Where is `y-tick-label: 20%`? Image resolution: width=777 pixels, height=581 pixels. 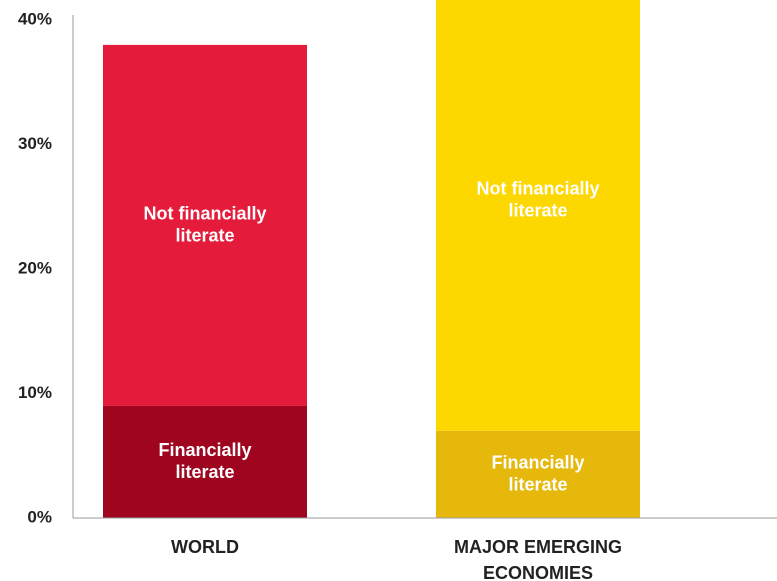
y-tick-label: 20% is located at coordinates (35, 267).